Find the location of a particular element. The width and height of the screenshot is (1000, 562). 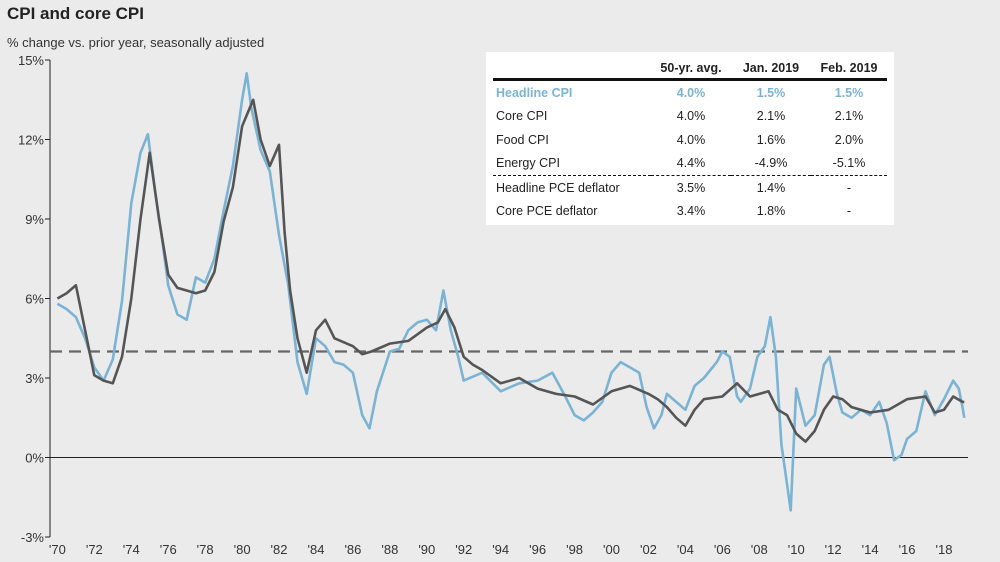

table-cell: 3.4% is located at coordinates (691, 211).